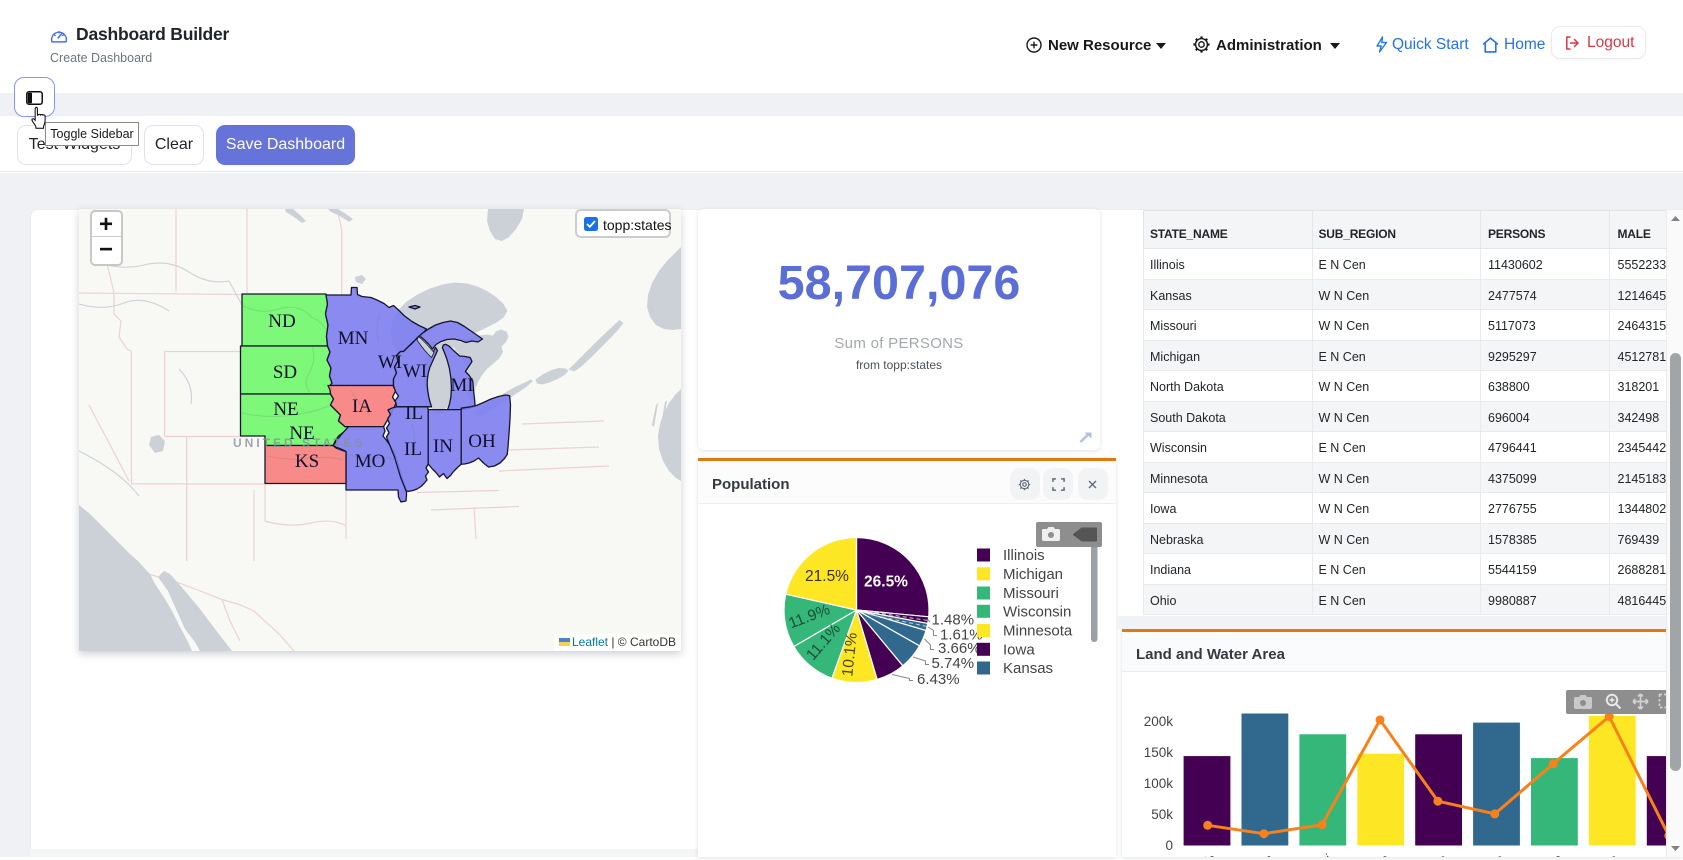 The width and height of the screenshot is (1683, 860). Describe the element at coordinates (1591, 853) in the screenshot. I see `svg-text: Nebraska` at that location.